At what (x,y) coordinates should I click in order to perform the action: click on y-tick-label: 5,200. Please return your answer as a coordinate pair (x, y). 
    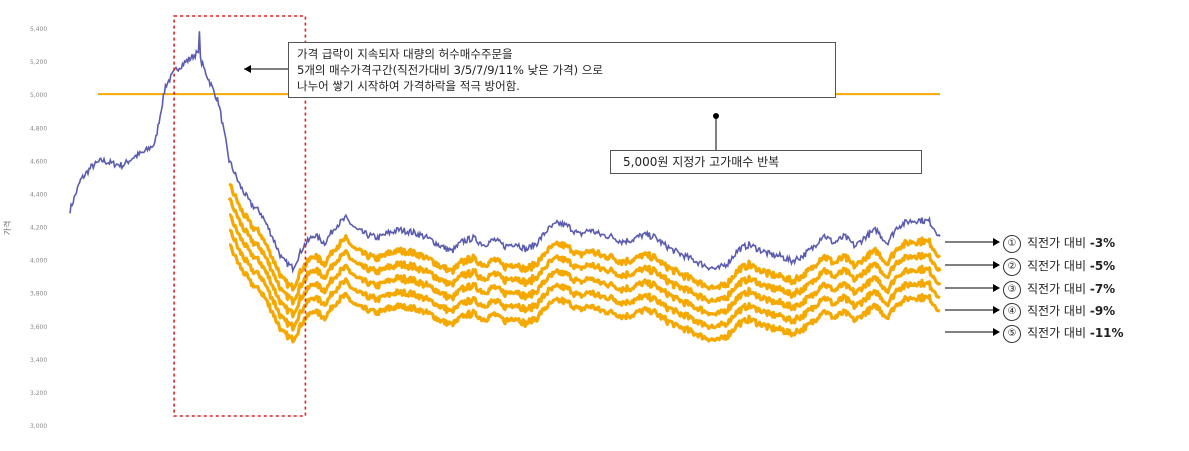
    Looking at the image, I should click on (38, 62).